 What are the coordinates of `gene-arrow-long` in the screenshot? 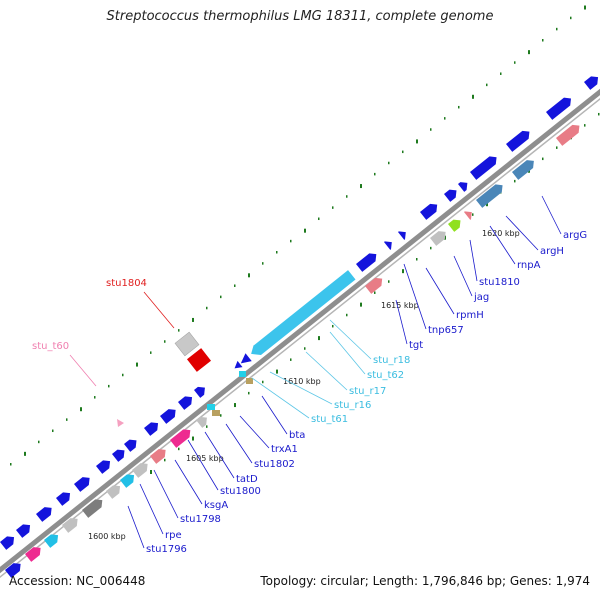 It's located at (293, 321).